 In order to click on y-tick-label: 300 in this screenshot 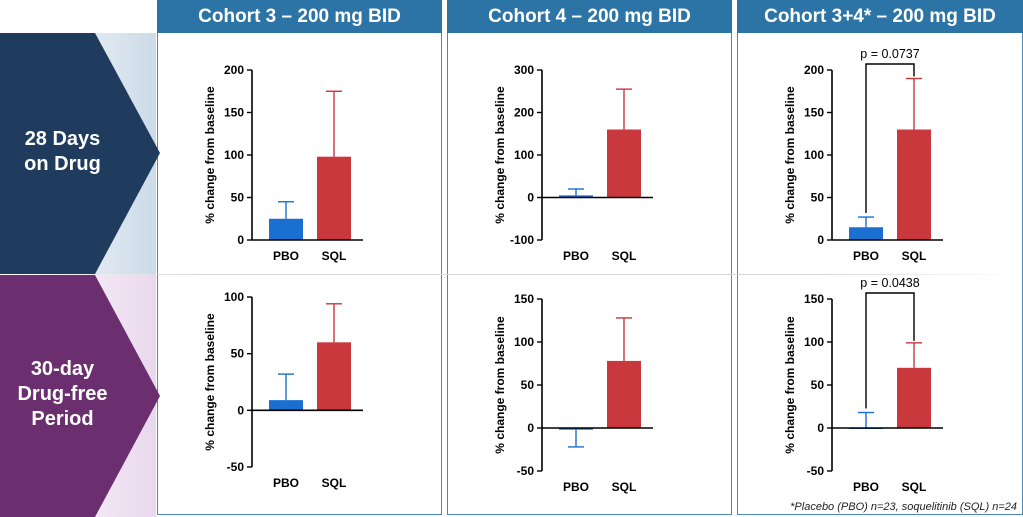, I will do `click(524, 70)`.